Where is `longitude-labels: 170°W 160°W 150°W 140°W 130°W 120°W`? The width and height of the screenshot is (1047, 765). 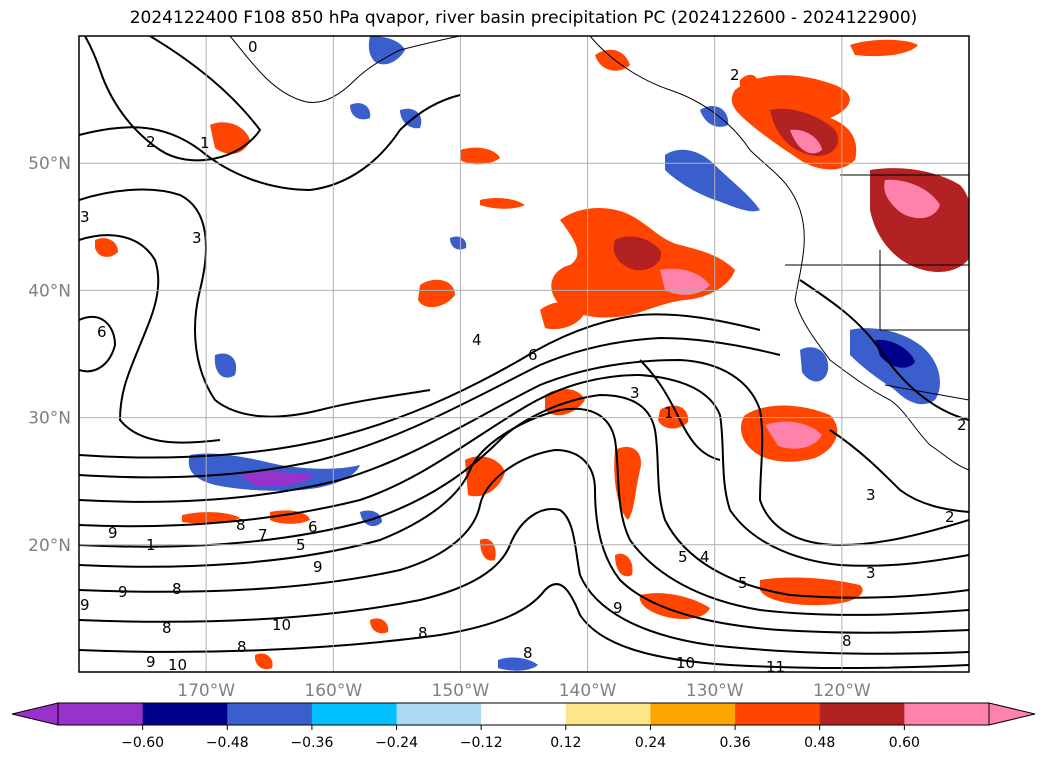
longitude-labels: 170°W 160°W 150°W 140°W 130°W 120°W is located at coordinates (524, 691).